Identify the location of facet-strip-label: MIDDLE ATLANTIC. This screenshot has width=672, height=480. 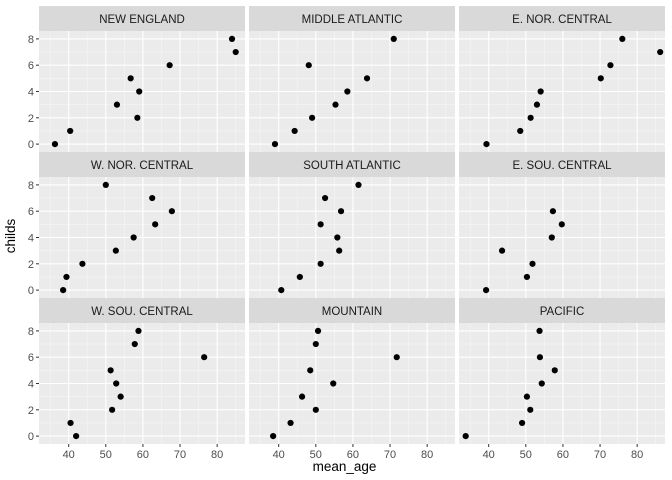
(352, 20).